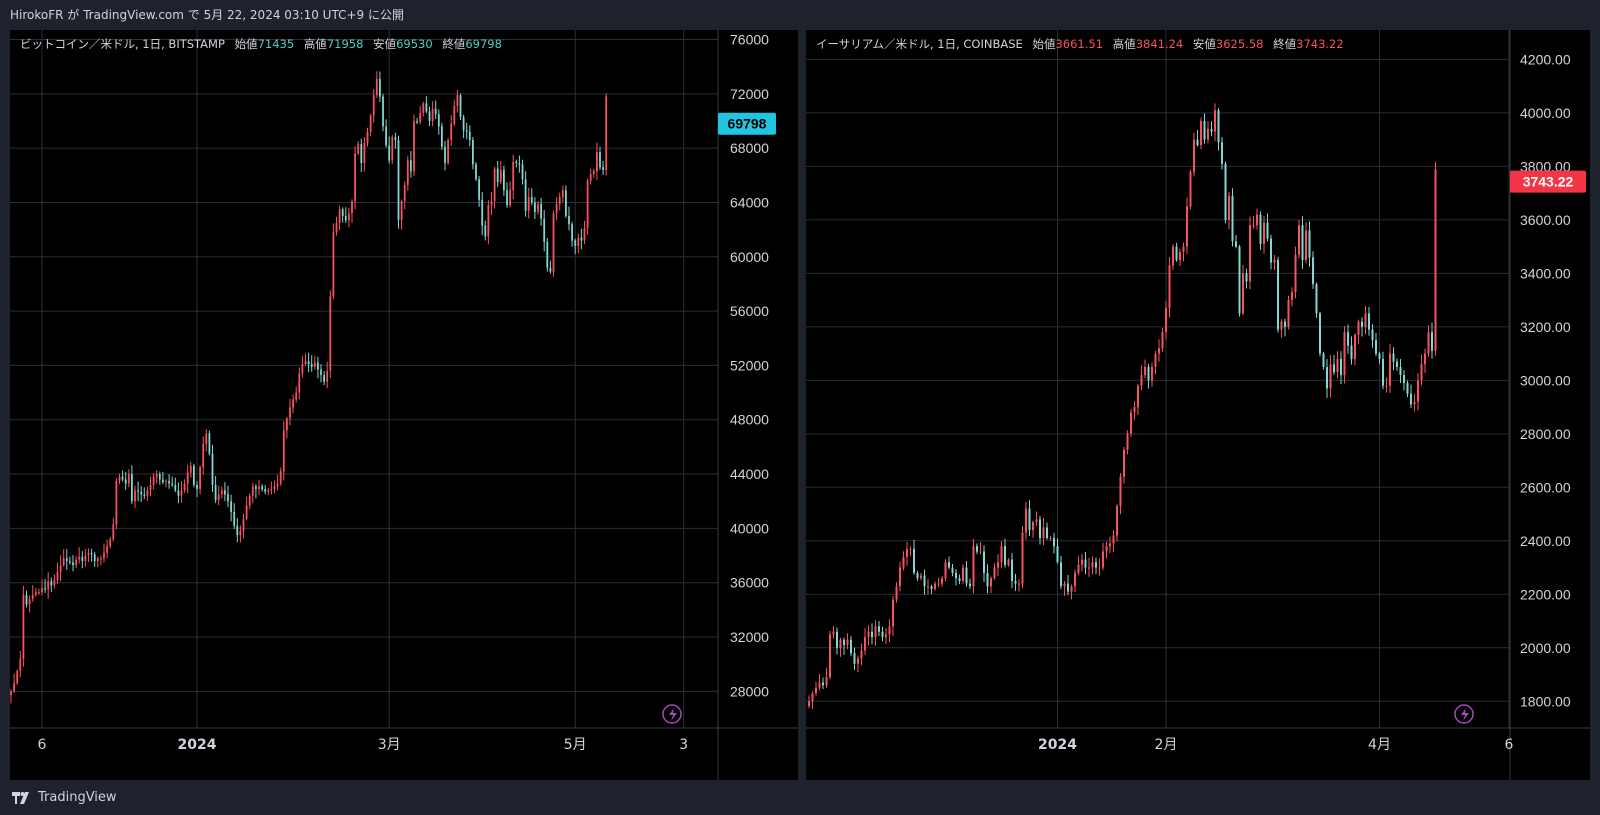 This screenshot has width=1600, height=815. I want to click on btc-open-label: 始値, so click(246, 44).